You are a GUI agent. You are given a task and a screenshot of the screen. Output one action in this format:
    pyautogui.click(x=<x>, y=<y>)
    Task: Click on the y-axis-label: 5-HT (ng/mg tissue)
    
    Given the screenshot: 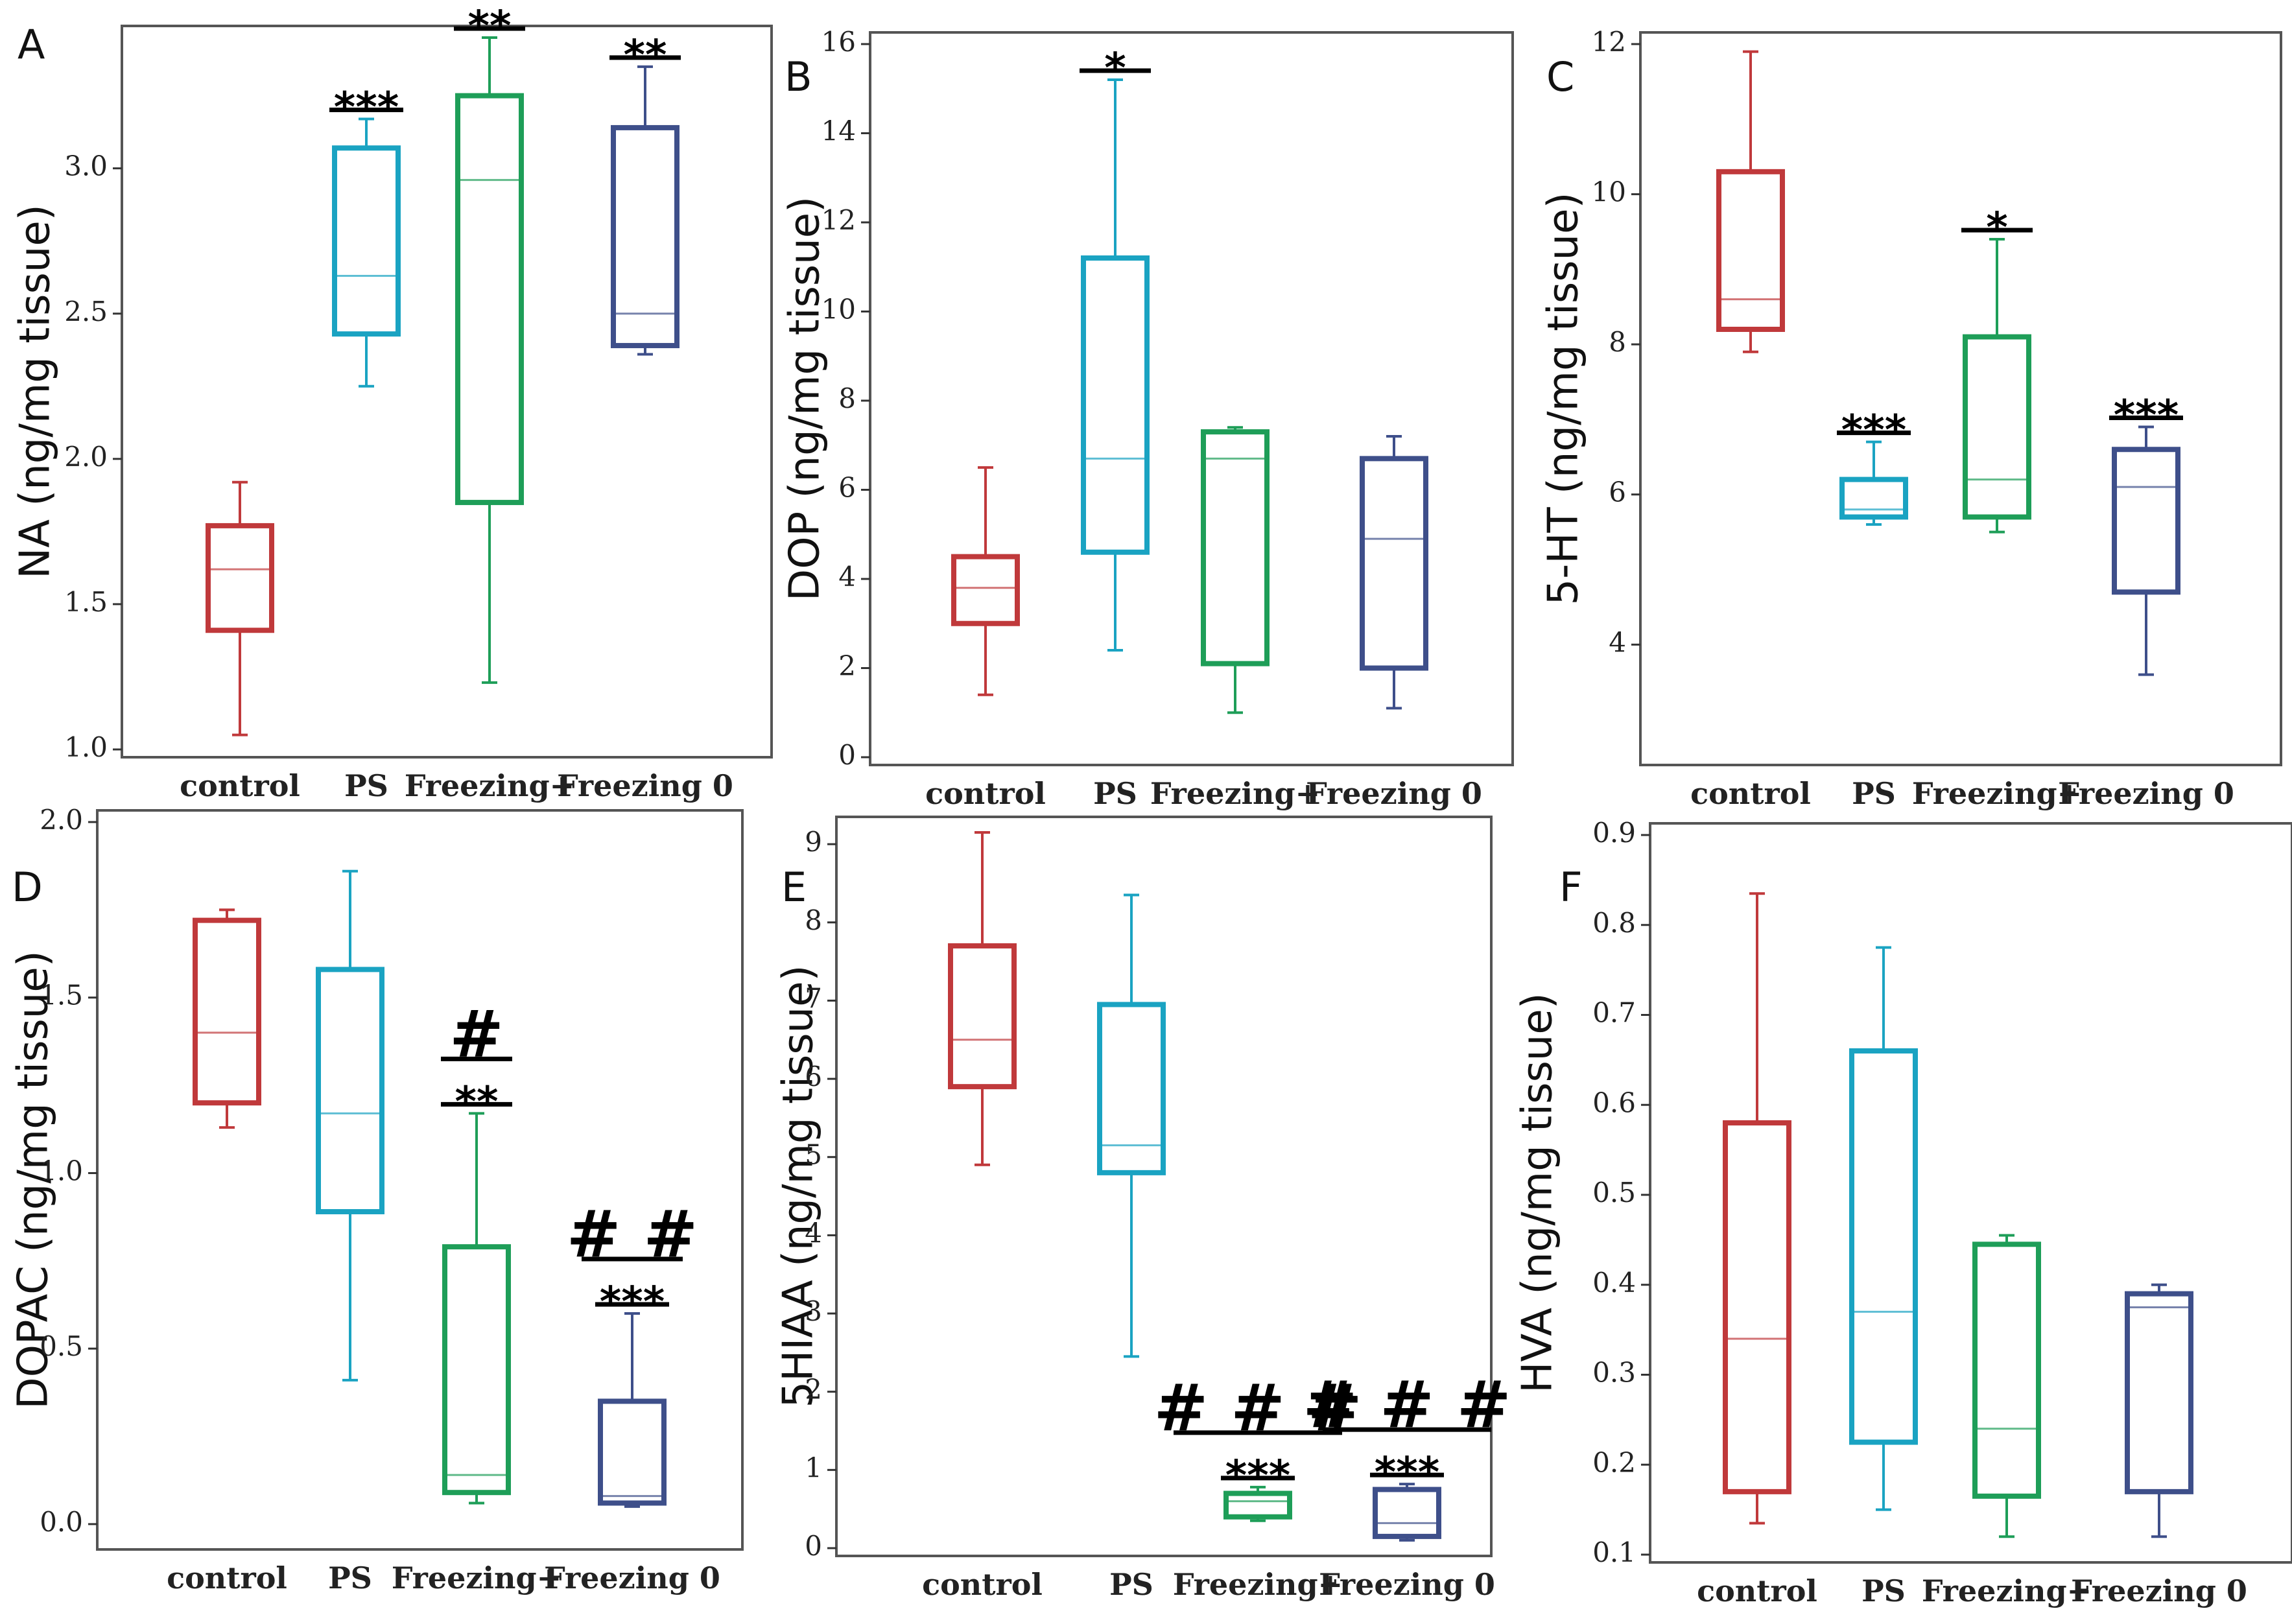 What is the action you would take?
    pyautogui.click(x=1564, y=399)
    